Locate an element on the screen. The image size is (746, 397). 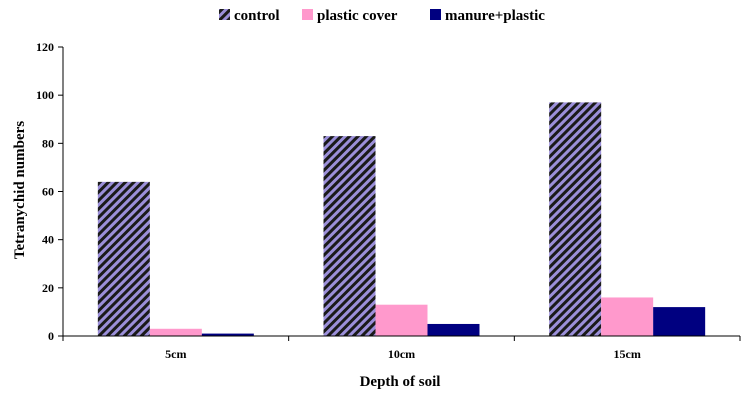
bar-plastic-cover-15cm is located at coordinates (627, 316).